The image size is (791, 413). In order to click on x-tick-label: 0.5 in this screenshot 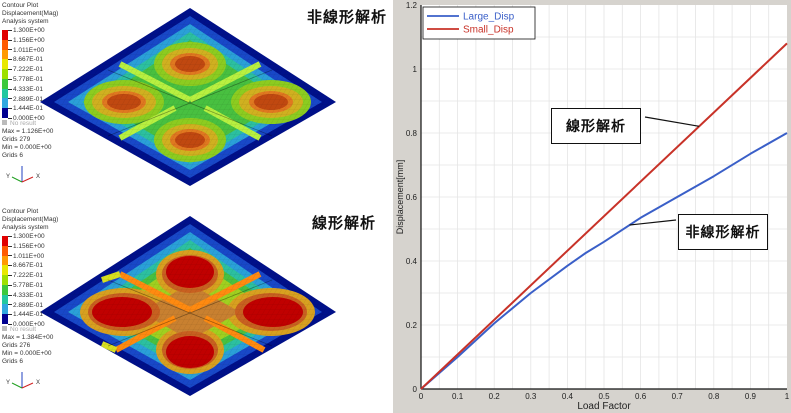, I will do `click(604, 396)`.